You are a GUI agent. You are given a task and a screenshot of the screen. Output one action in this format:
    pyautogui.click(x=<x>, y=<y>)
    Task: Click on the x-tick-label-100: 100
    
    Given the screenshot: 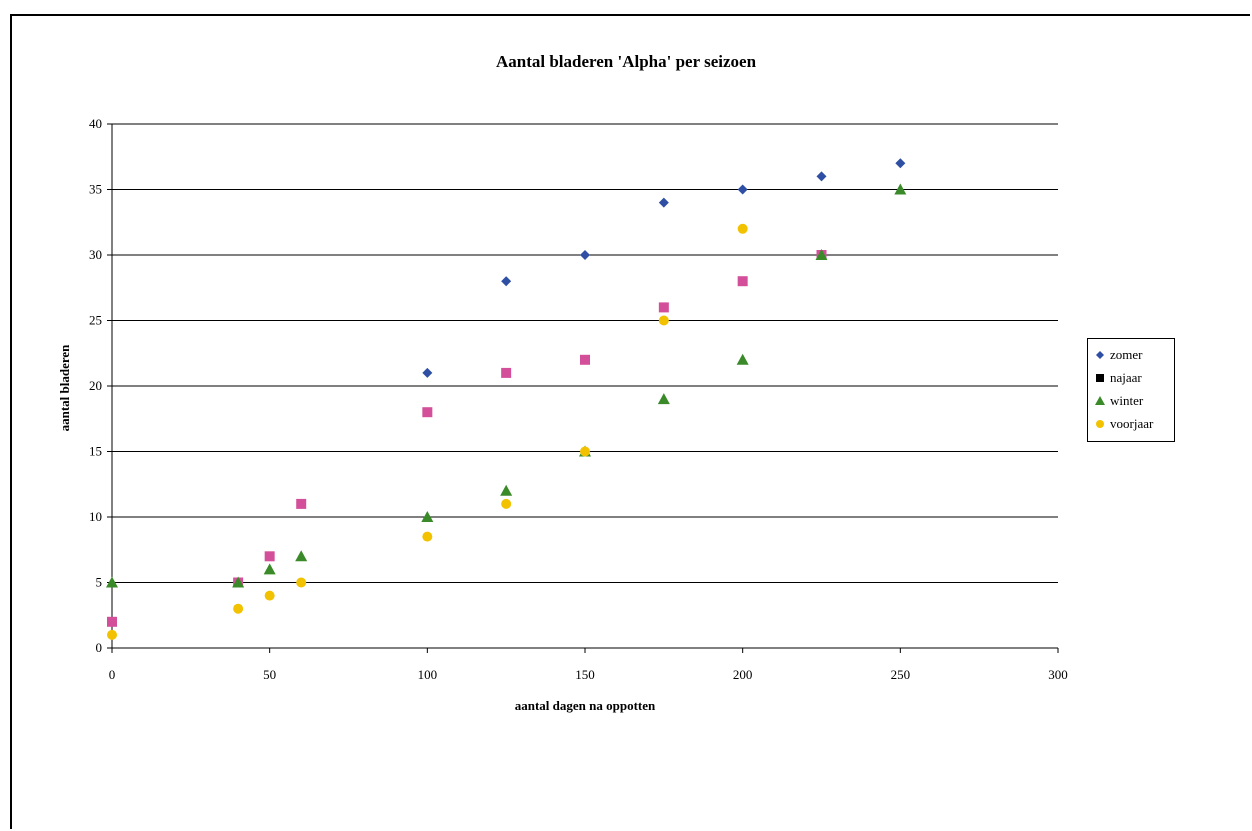 What is the action you would take?
    pyautogui.click(x=428, y=674)
    